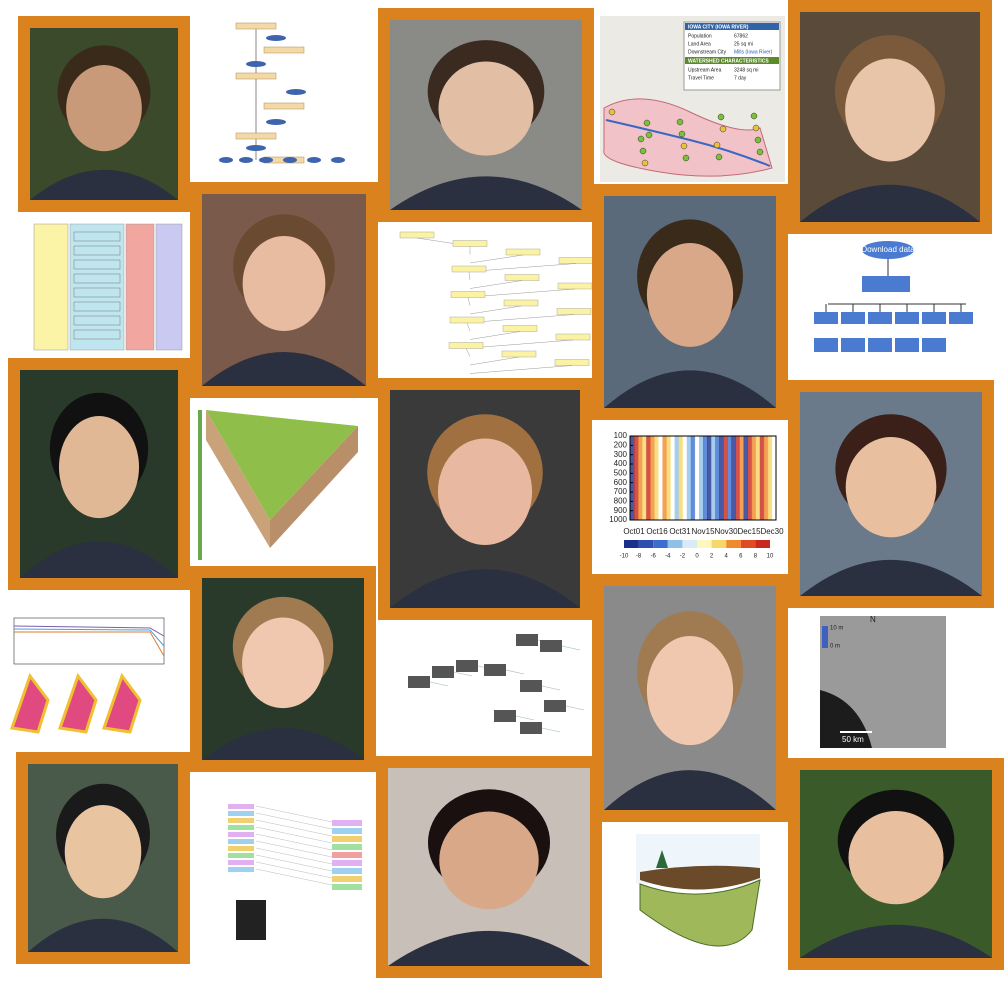 Image resolution: width=1006 pixels, height=981 pixels. Describe the element at coordinates (621, 491) in the screenshot. I see `label: 700` at that location.